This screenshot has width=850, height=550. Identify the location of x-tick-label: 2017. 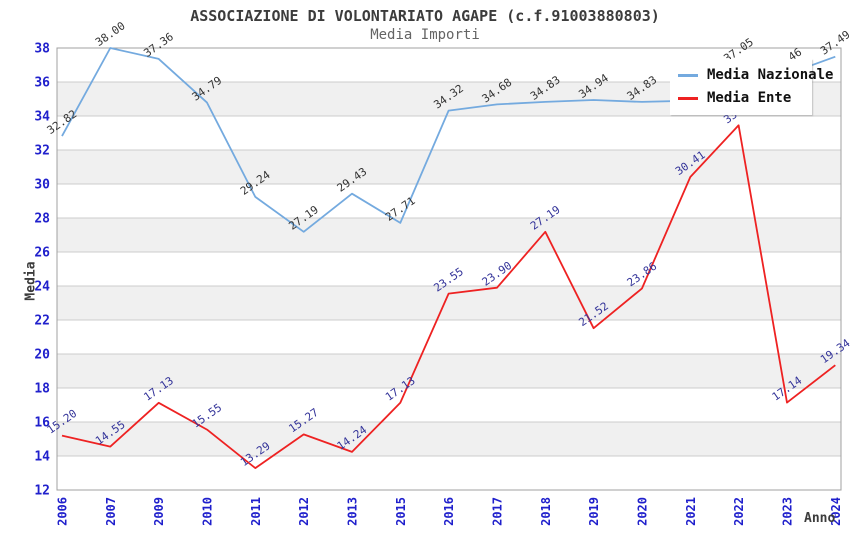
(497, 511).